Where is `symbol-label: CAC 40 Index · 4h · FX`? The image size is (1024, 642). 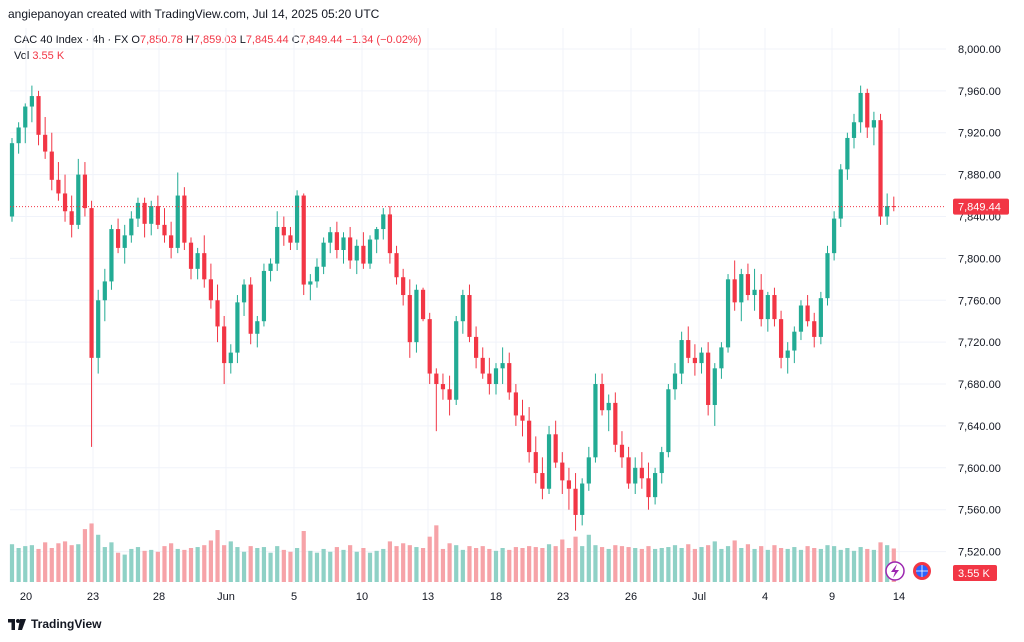 symbol-label: CAC 40 Index · 4h · FX is located at coordinates (71, 40).